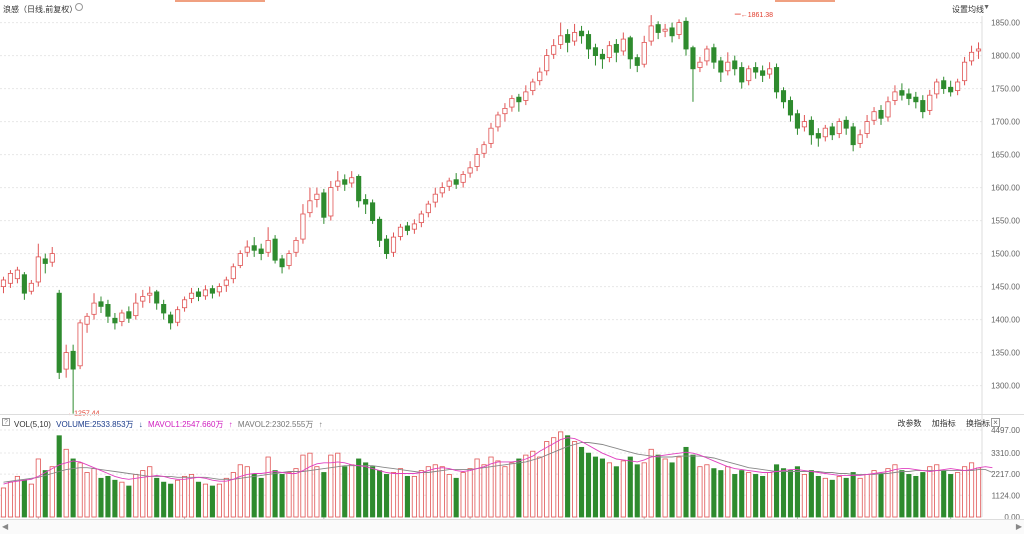  I want to click on dropdown-caret-icon: ▼, so click(986, 7).